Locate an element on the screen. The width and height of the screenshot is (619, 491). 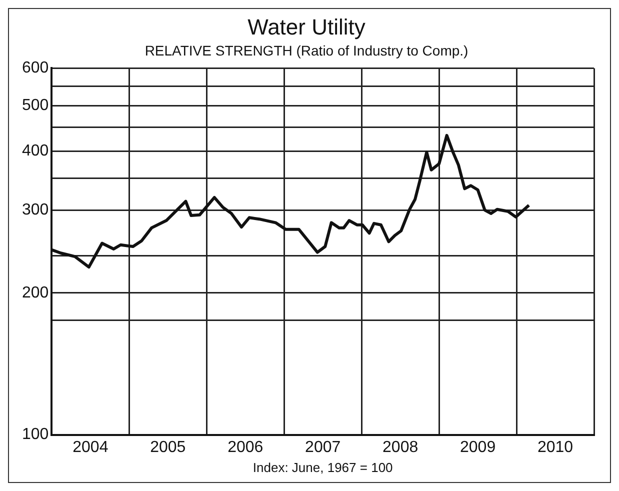
x-tick-label: 2006 is located at coordinates (246, 447).